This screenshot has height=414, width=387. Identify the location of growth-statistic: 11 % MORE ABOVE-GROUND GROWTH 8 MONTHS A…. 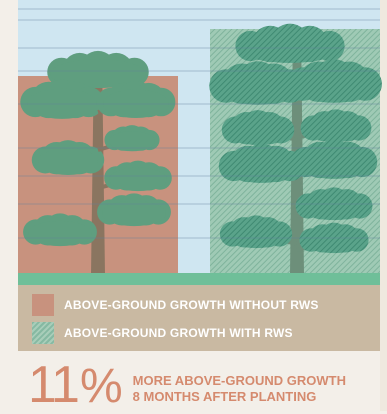
(187, 382).